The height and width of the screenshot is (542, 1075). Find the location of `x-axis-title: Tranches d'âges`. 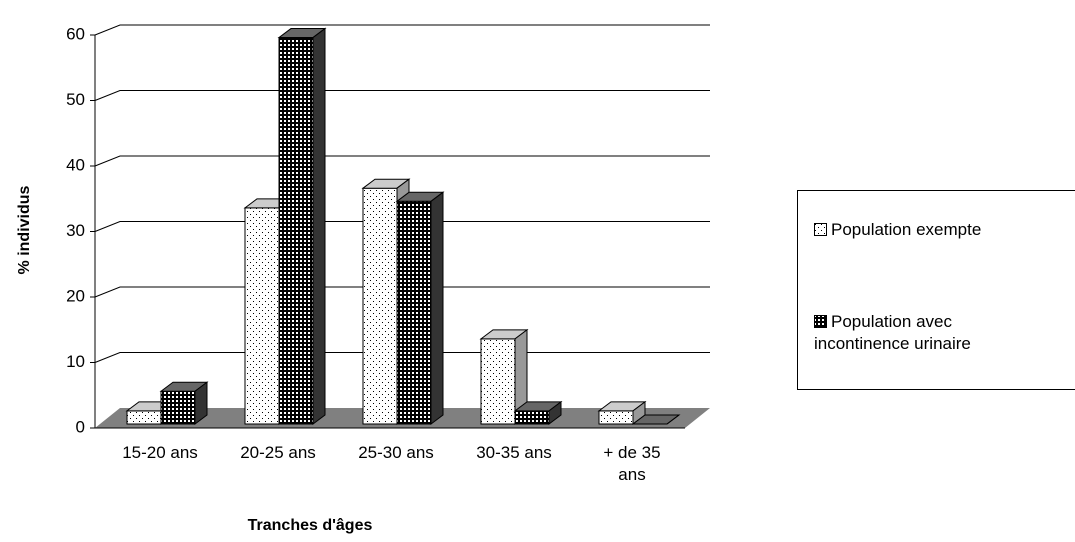

x-axis-title: Tranches d'âges is located at coordinates (310, 525).